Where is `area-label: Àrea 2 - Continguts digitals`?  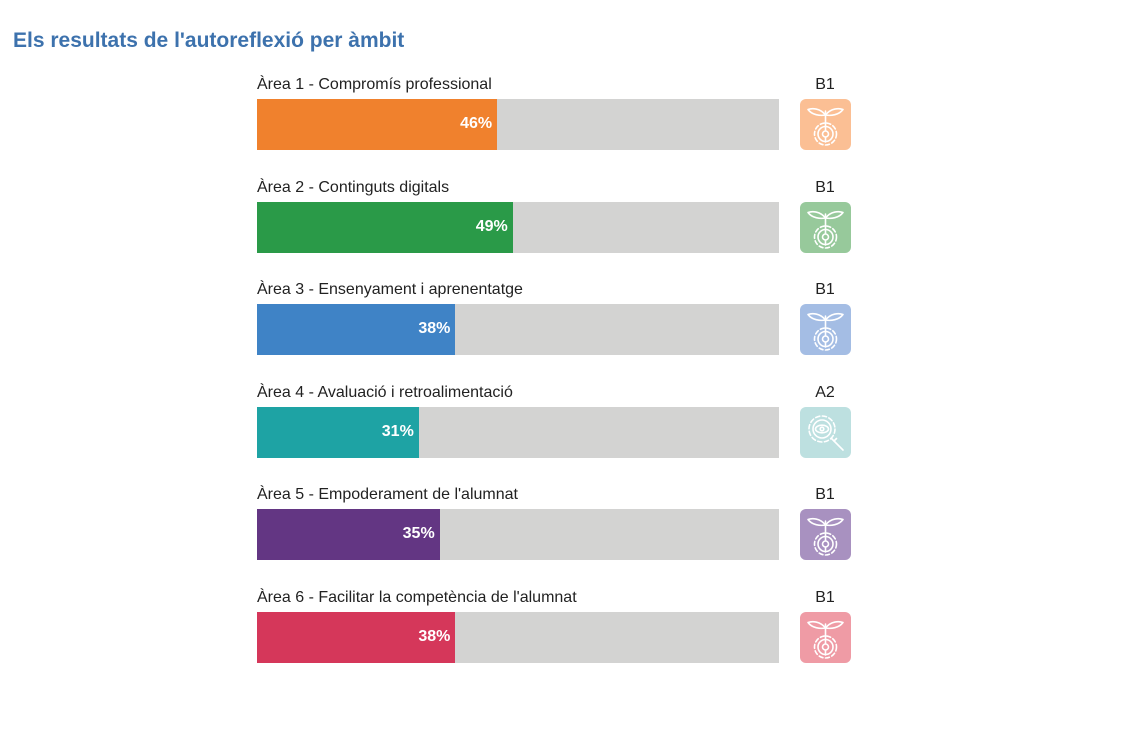 area-label: Àrea 2 - Continguts digitals is located at coordinates (353, 187).